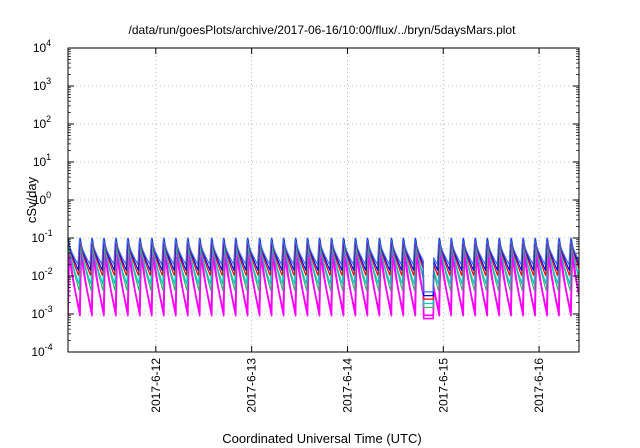 This screenshot has height=448, width=640. Describe the element at coordinates (31, 199) in the screenshot. I see `y-axis-label: cSv/day` at that location.